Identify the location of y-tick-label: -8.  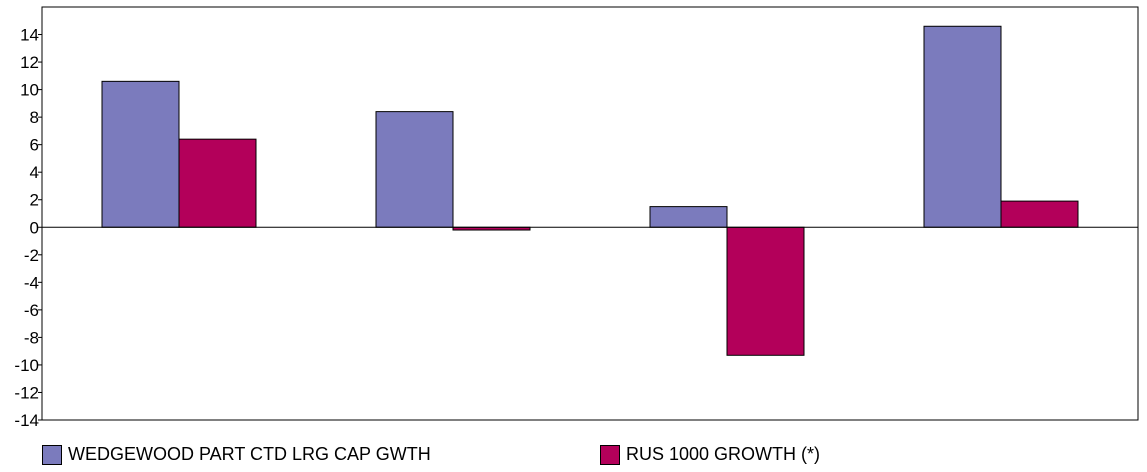
(31, 337).